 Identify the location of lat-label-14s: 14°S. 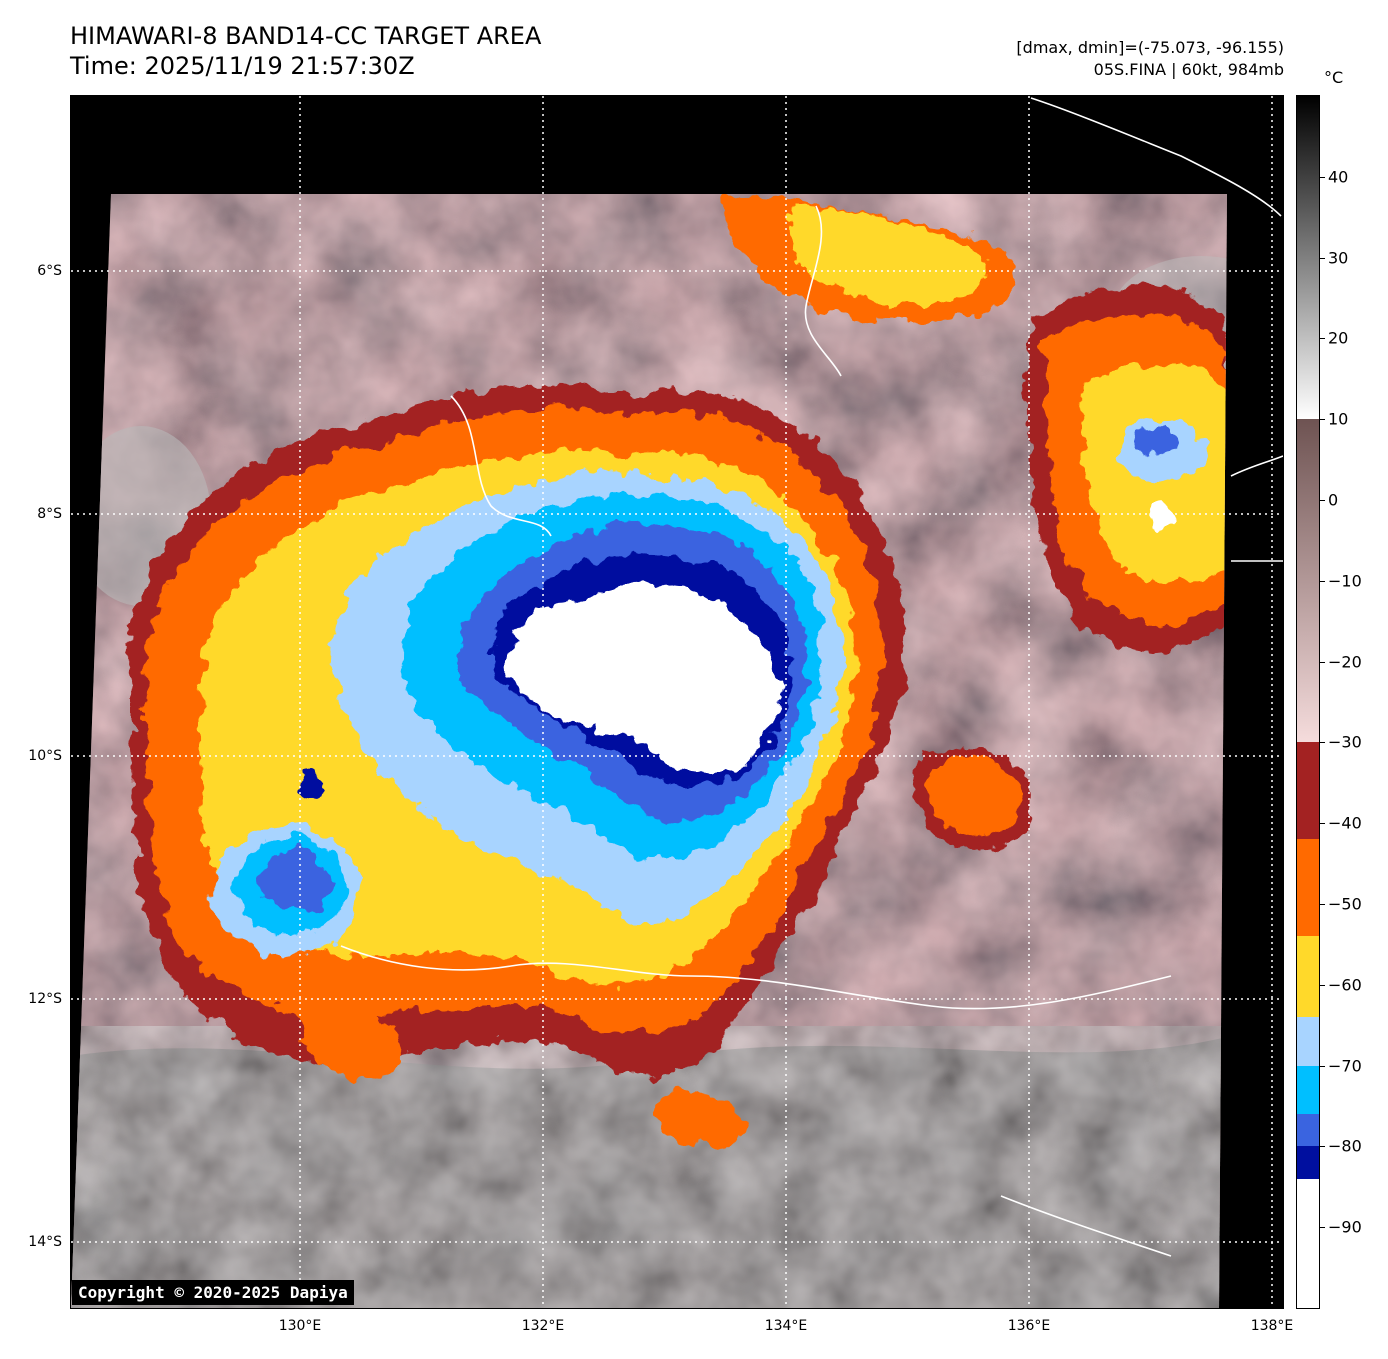
(45, 1242).